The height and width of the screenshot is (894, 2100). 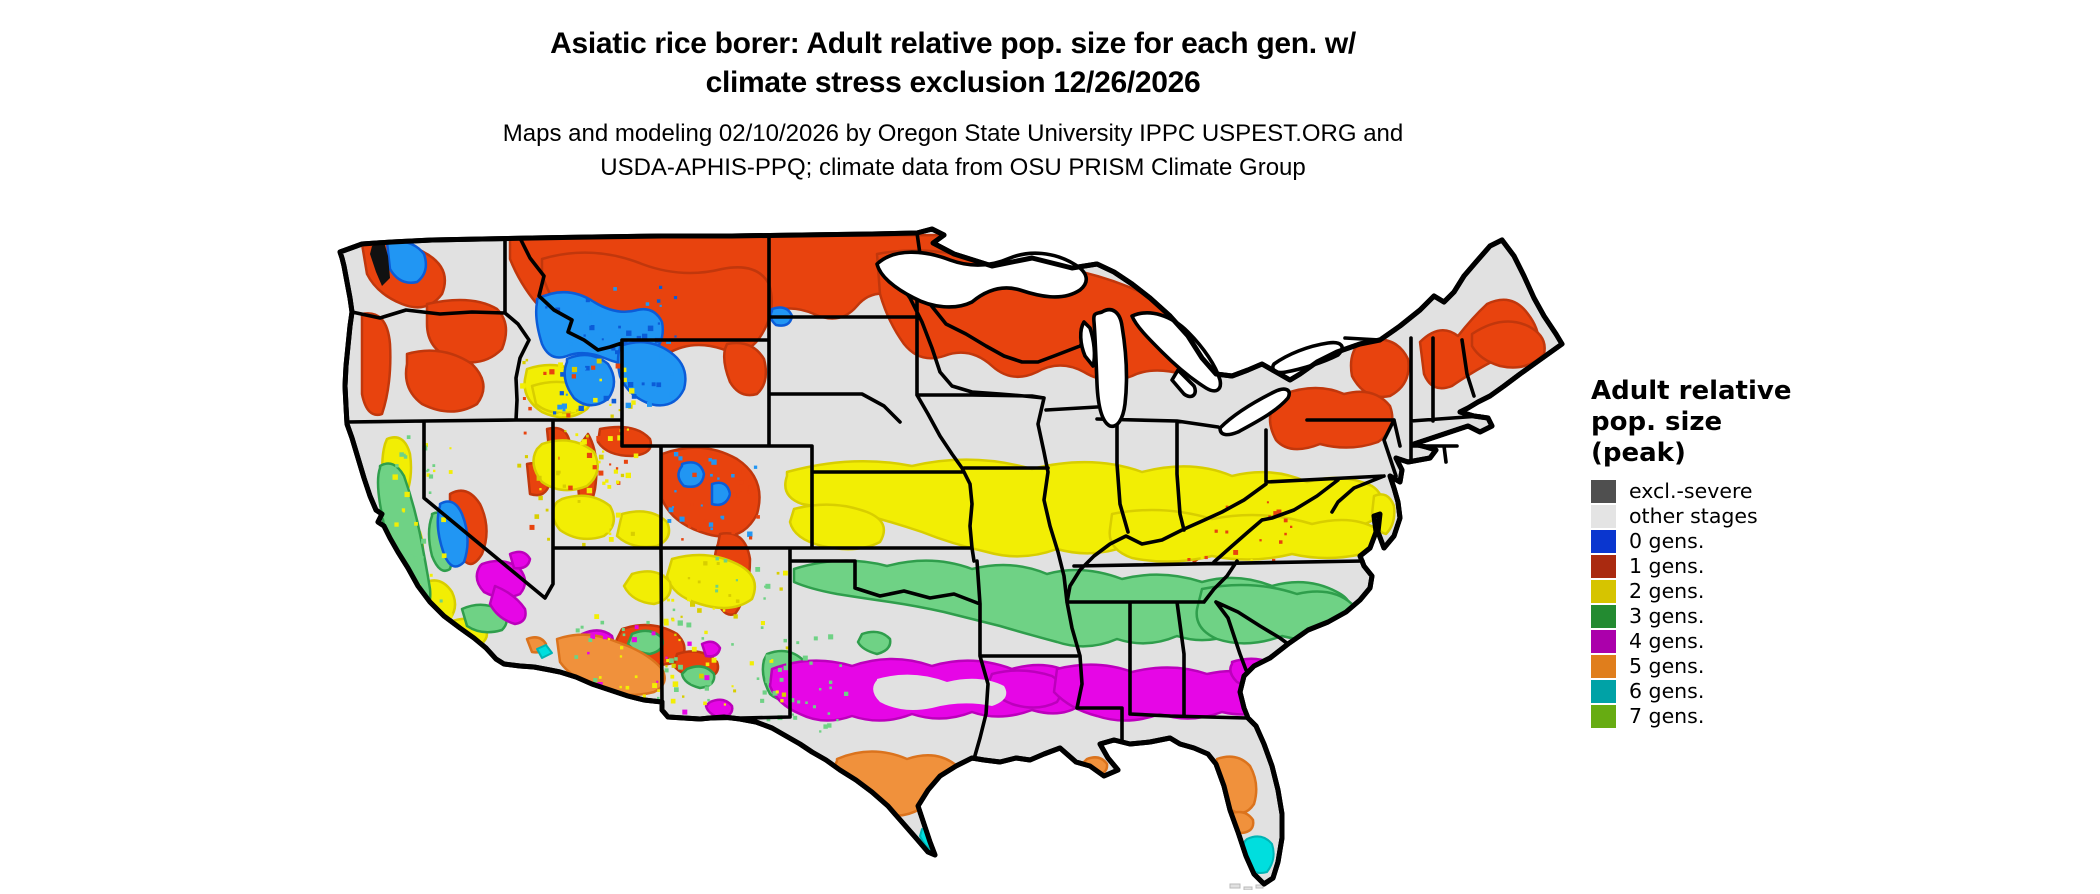 I want to click on green-bay, so click(x=1087, y=344).